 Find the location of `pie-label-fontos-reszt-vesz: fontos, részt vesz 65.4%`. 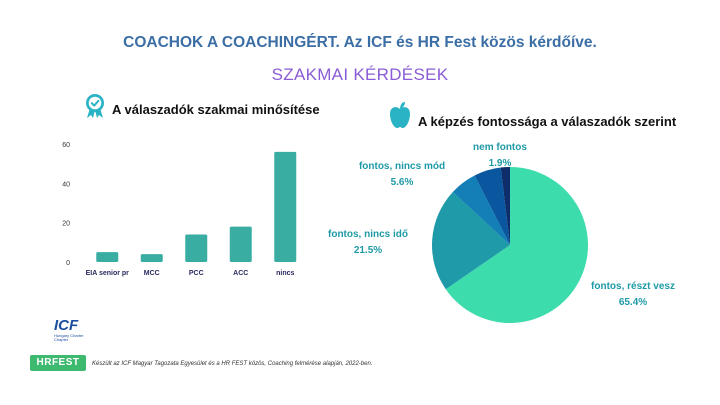

pie-label-fontos-reszt-vesz: fontos, részt vesz 65.4% is located at coordinates (633, 295).